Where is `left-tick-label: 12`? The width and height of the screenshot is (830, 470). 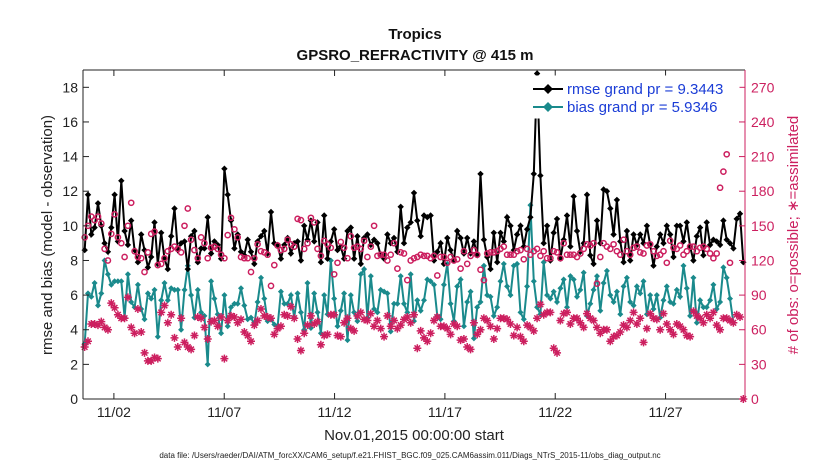 left-tick-label: 12 is located at coordinates (70, 191).